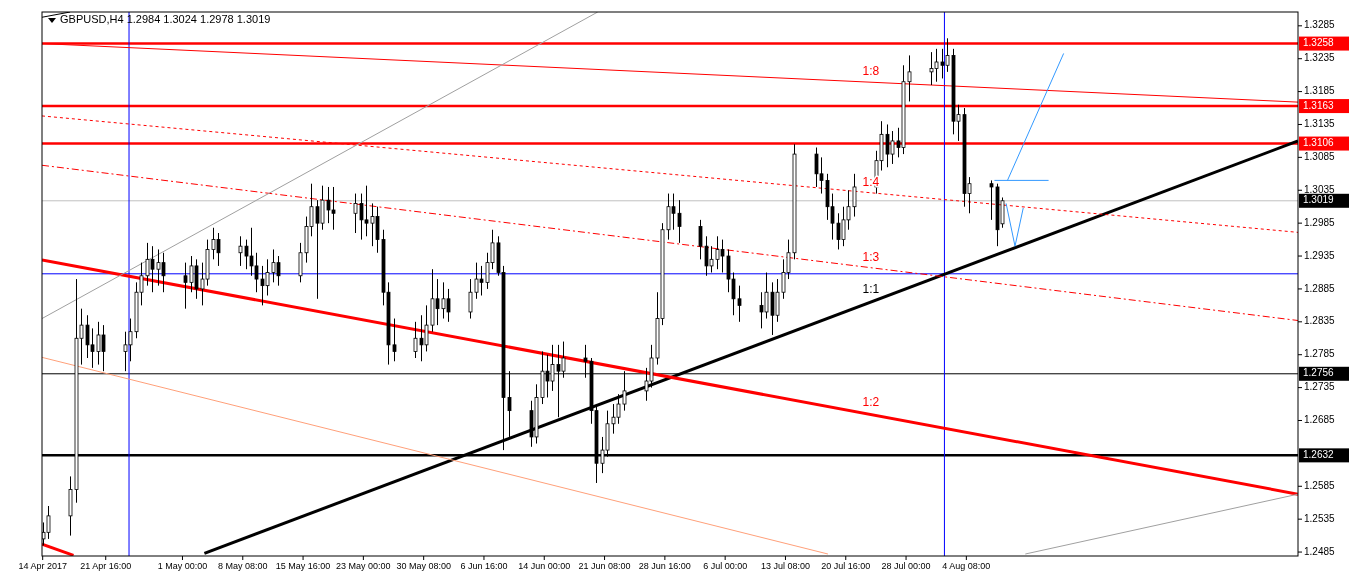 The height and width of the screenshot is (584, 1358). Describe the element at coordinates (1320, 387) in the screenshot. I see `y-tick-label: 1.2735` at that location.